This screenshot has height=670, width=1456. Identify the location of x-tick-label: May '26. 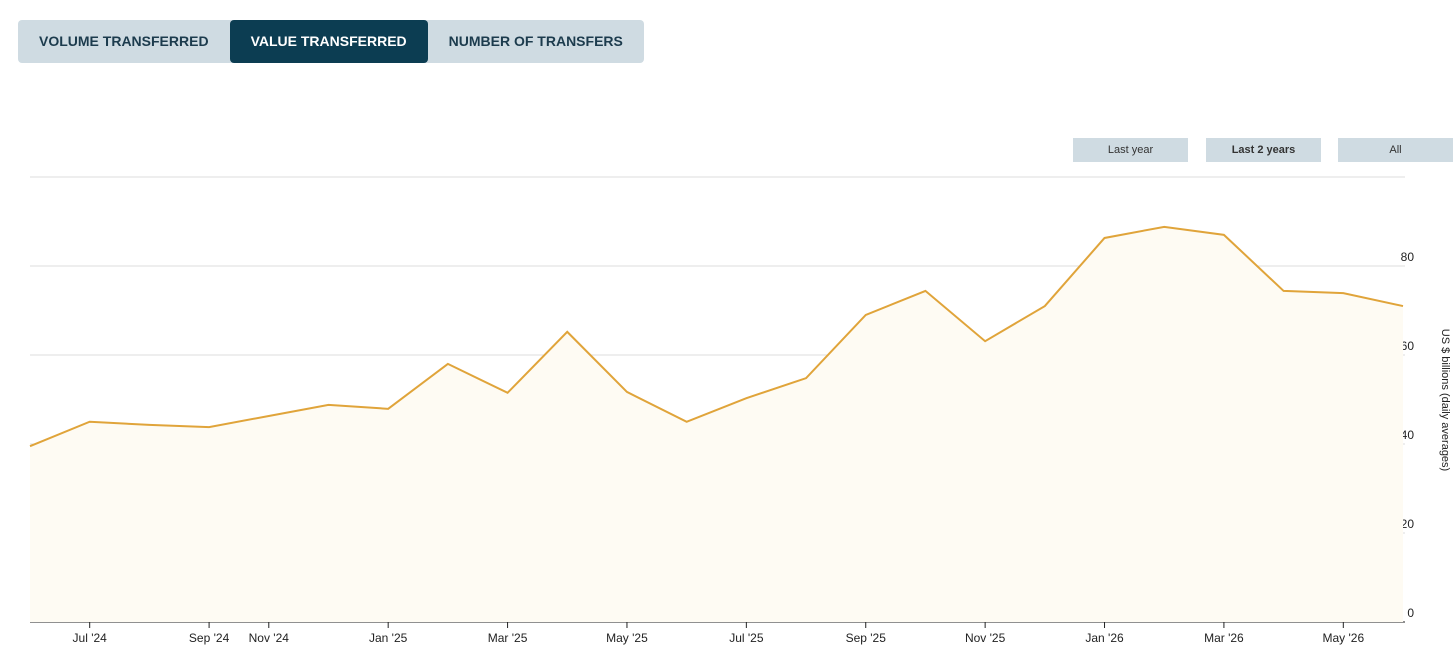
(1343, 638).